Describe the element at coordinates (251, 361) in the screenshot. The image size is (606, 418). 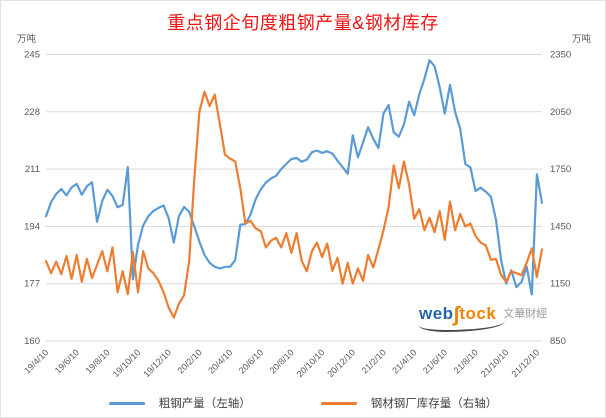
I see `x-axis-tick-label: 20/6/10` at that location.